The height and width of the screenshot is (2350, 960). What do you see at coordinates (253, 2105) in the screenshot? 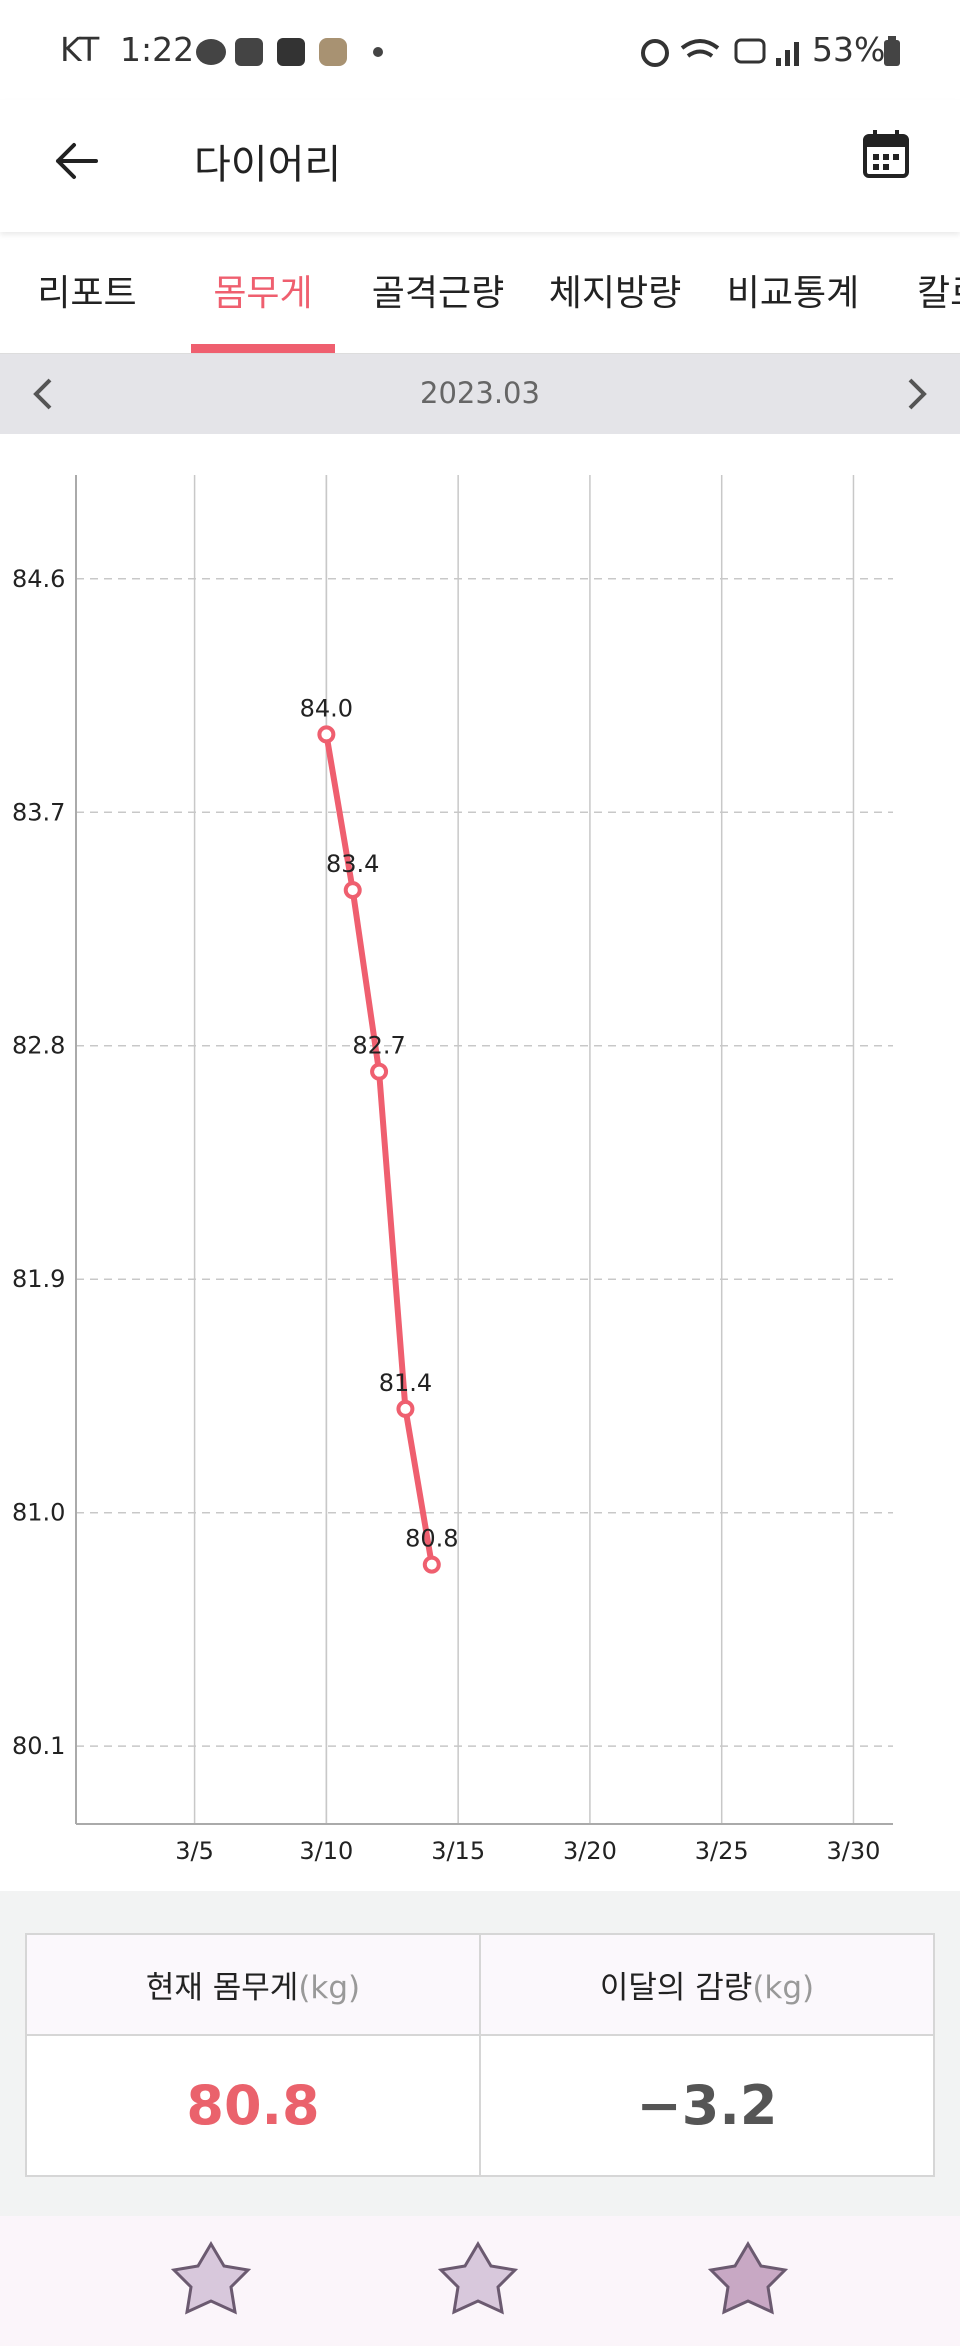
I see `current-weight: 80.8` at bounding box center [253, 2105].